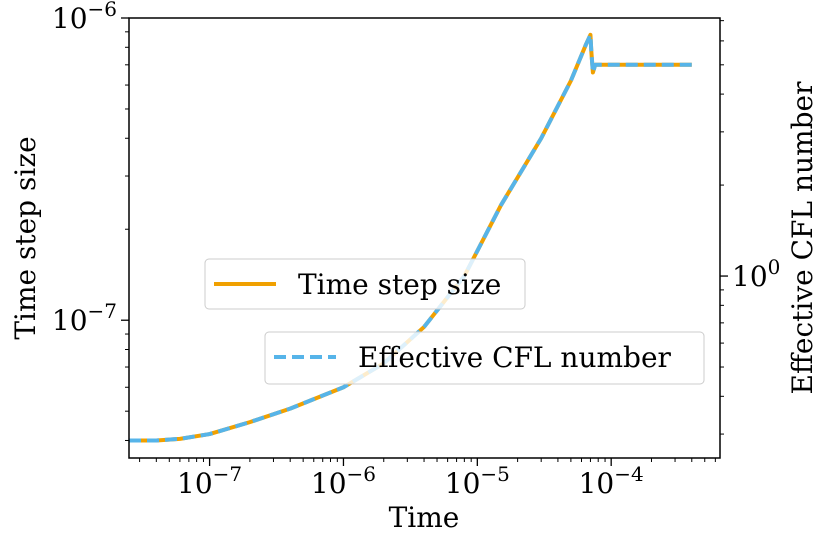  Describe the element at coordinates (756, 274) in the screenshot. I see `y2-tick-label: 10⁰` at that location.